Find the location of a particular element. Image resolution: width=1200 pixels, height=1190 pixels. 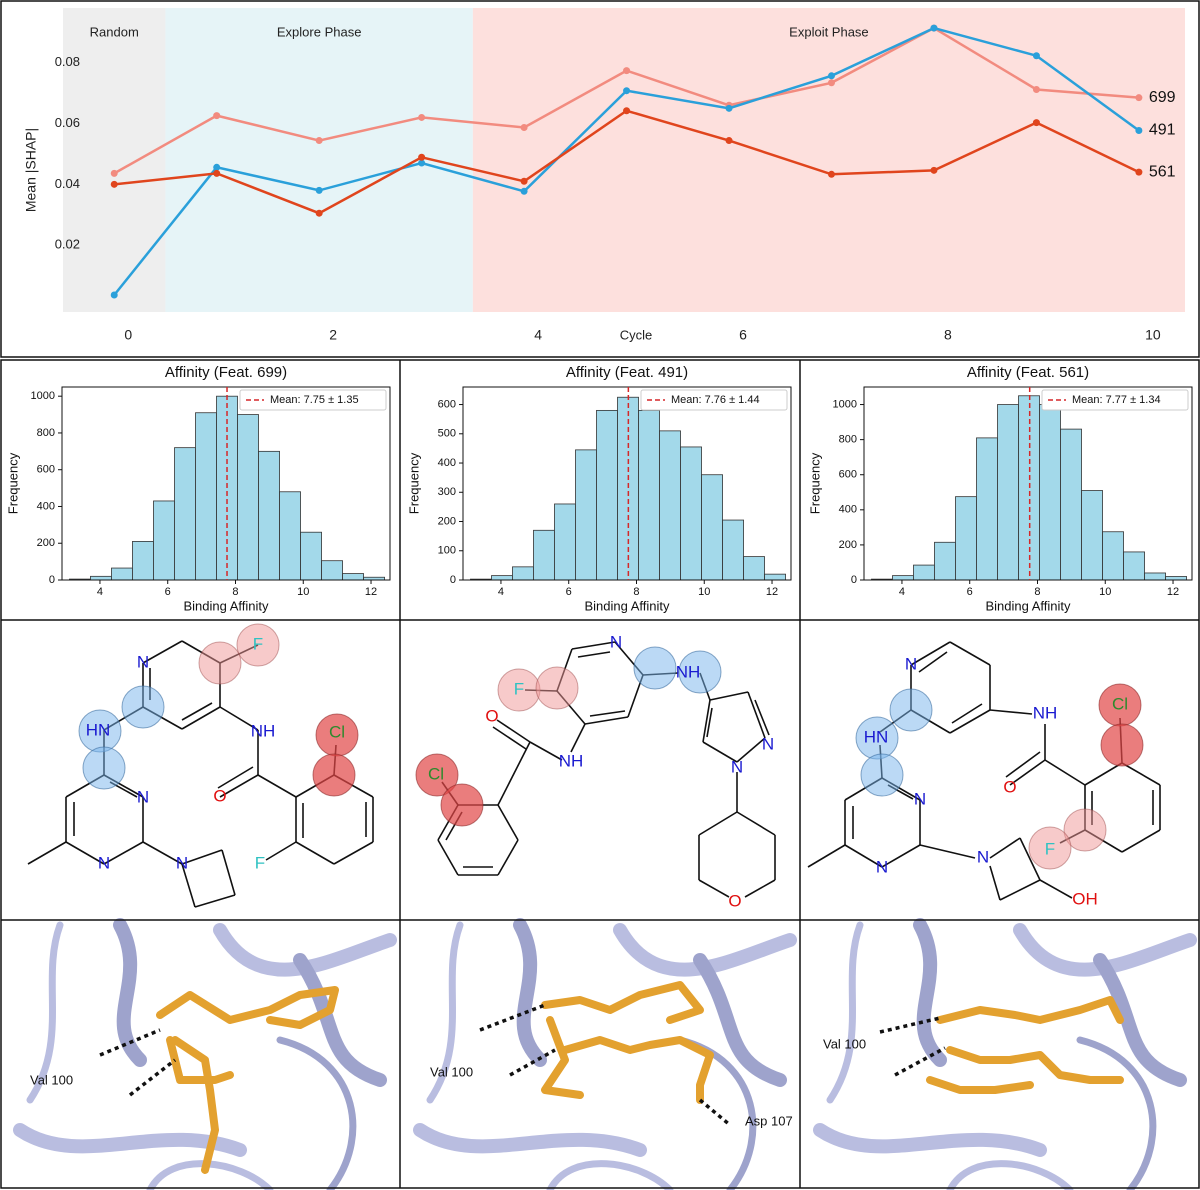

y-tick-label: 600 is located at coordinates (46, 470).